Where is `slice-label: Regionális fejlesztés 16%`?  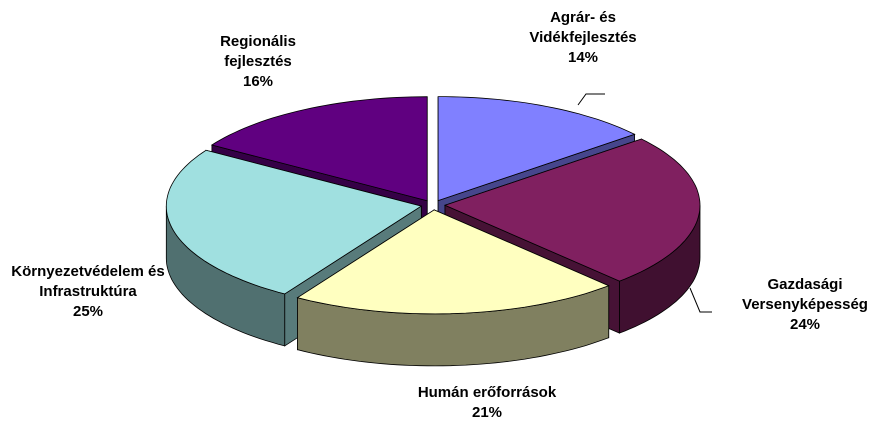 slice-label: Regionális fejlesztés 16% is located at coordinates (258, 62).